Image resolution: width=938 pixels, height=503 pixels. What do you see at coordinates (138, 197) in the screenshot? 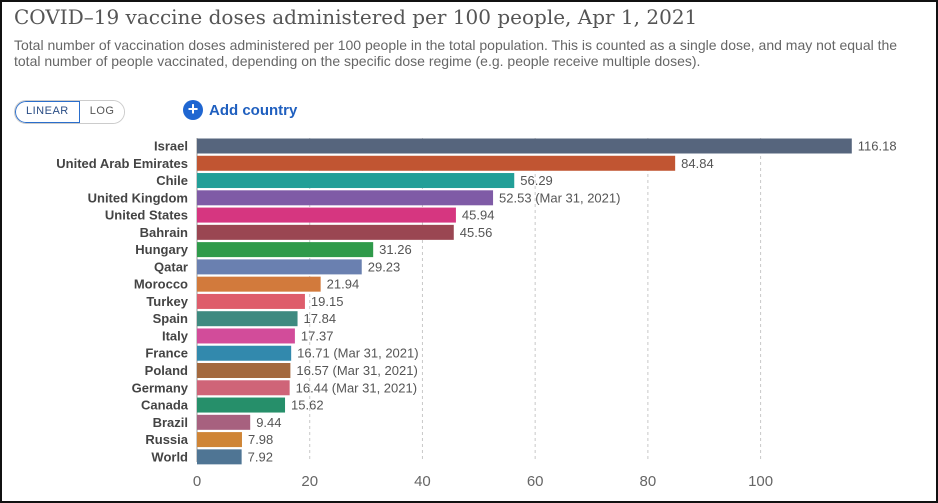
I see `category-label: United Kingdom` at bounding box center [138, 197].